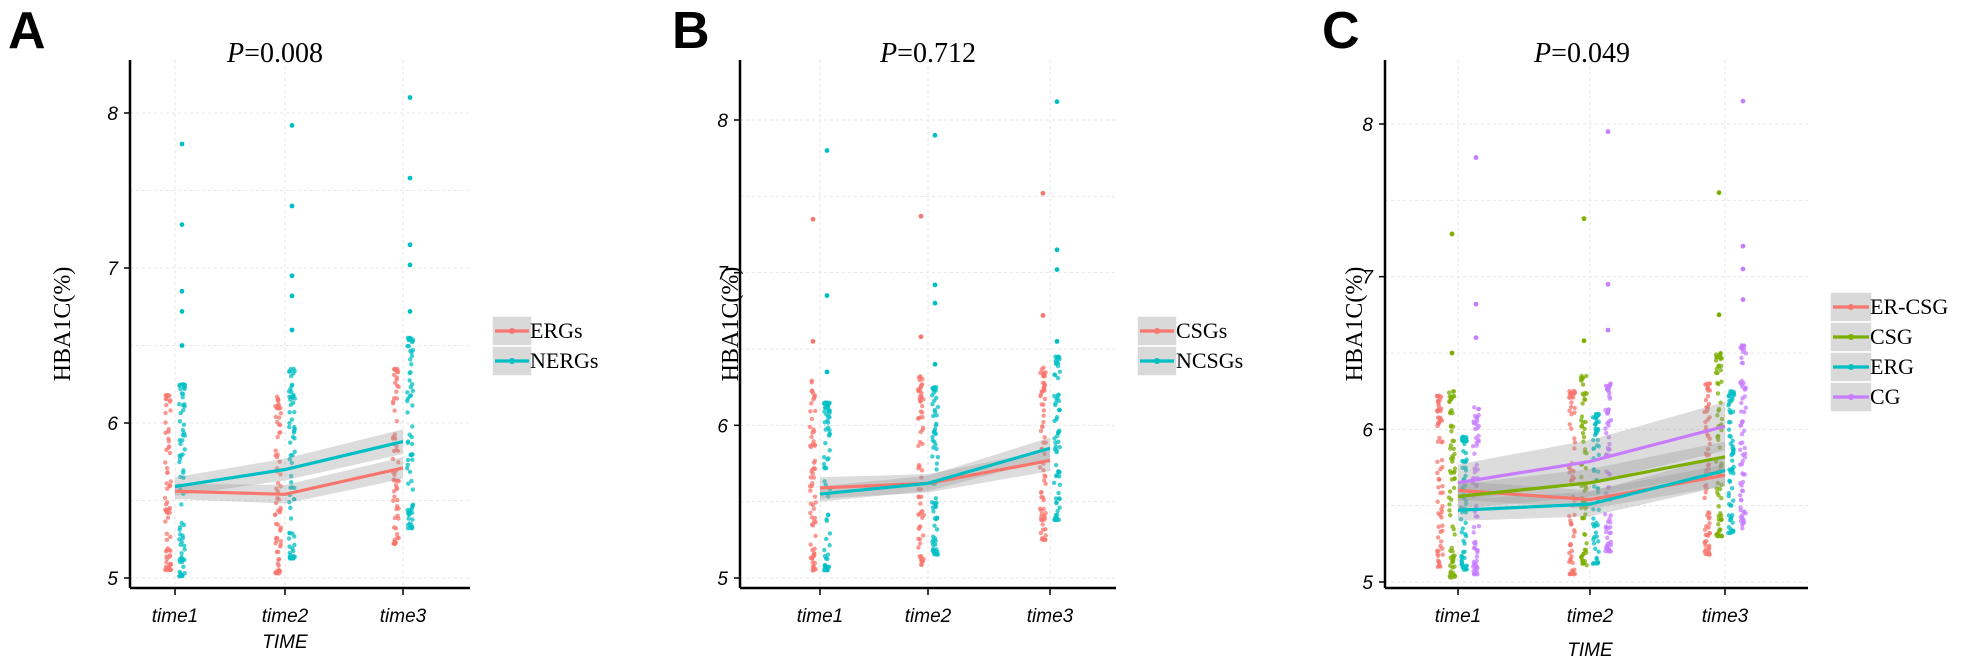 This screenshot has width=1965, height=664. I want to click on series-line-csg, so click(1591, 477).